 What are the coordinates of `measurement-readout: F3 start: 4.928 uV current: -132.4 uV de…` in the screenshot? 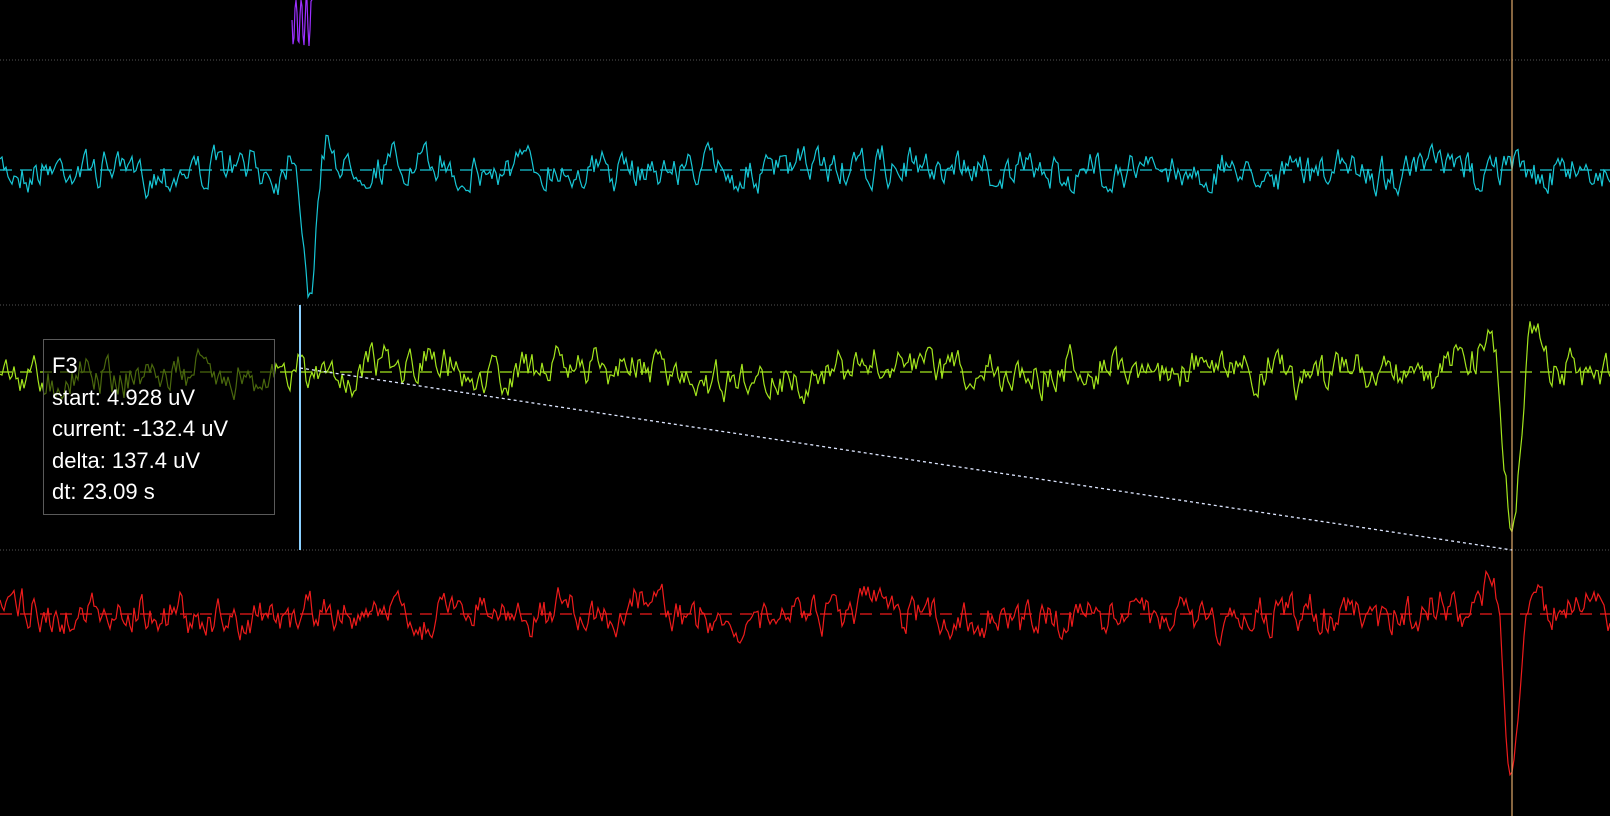 It's located at (159, 427).